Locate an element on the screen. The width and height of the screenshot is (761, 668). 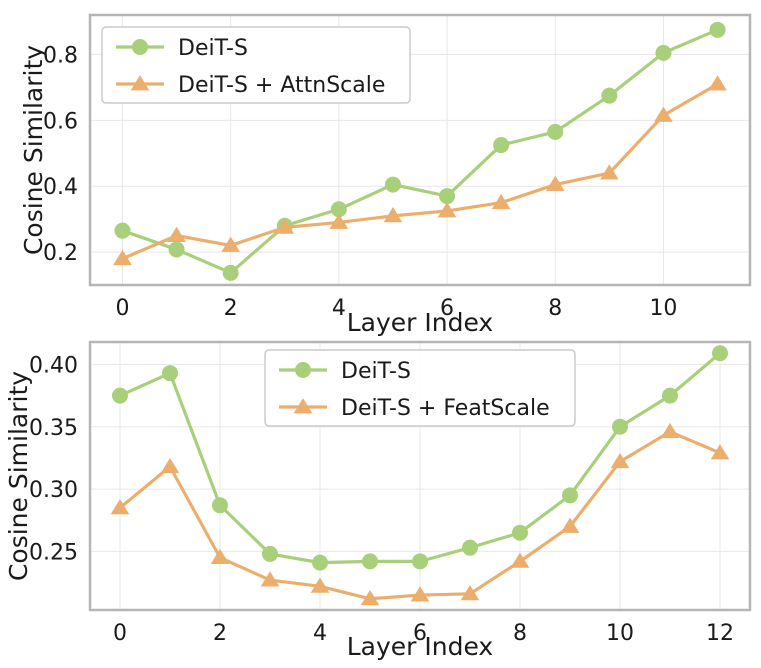
legend-label: DeiT-S + FeatScale is located at coordinates (445, 408).